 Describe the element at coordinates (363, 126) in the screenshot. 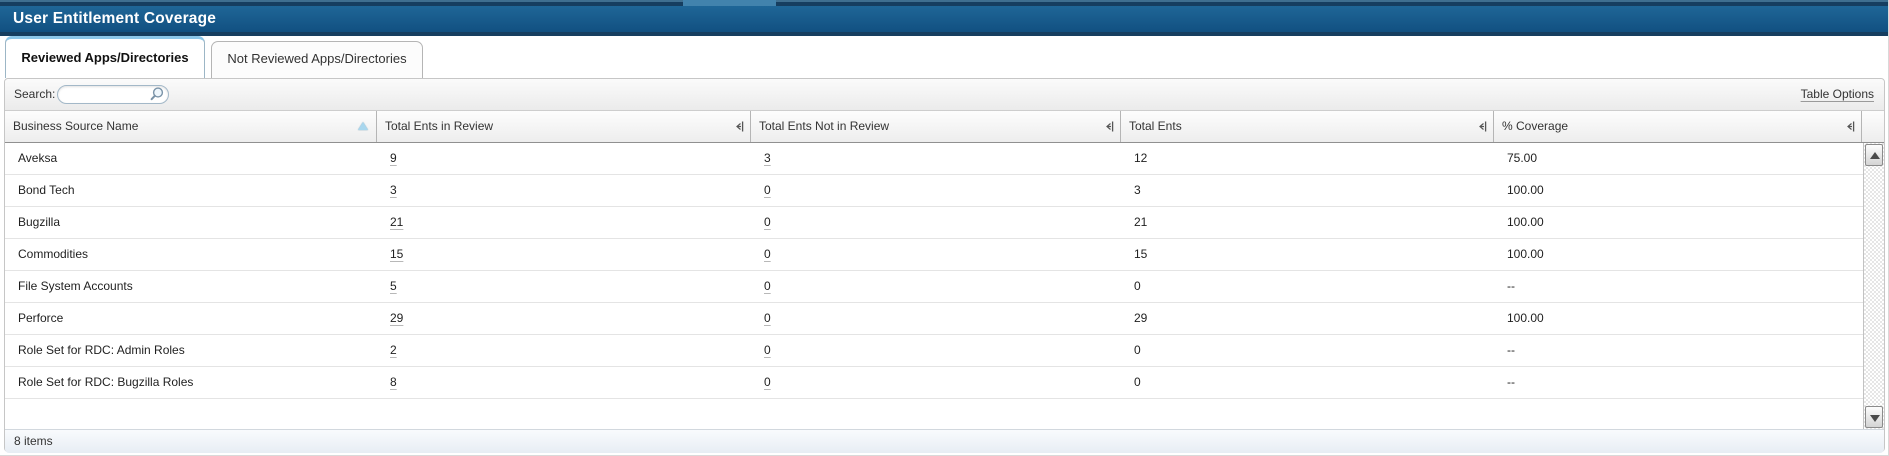

I see `sort-ascending-icon` at that location.